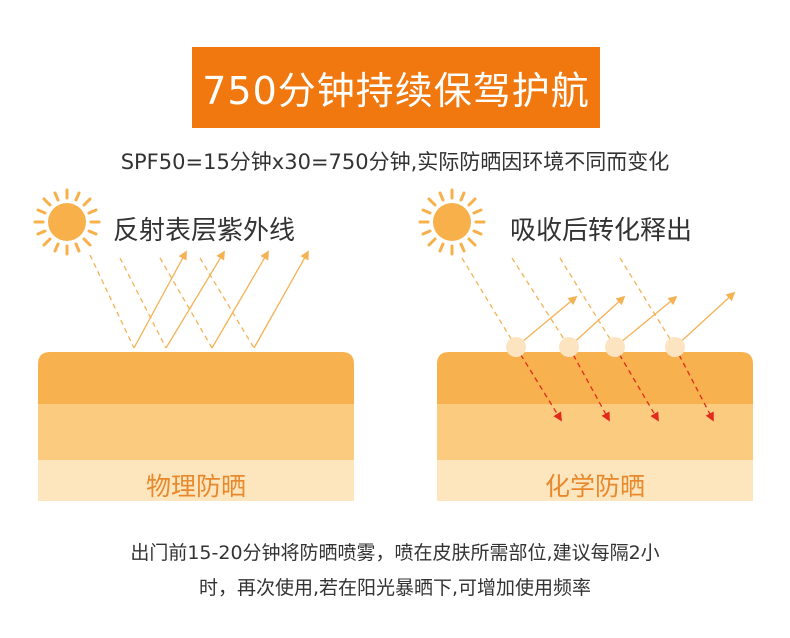 The height and width of the screenshot is (638, 790). What do you see at coordinates (196, 426) in the screenshot?
I see `skin-layers-physical` at bounding box center [196, 426].